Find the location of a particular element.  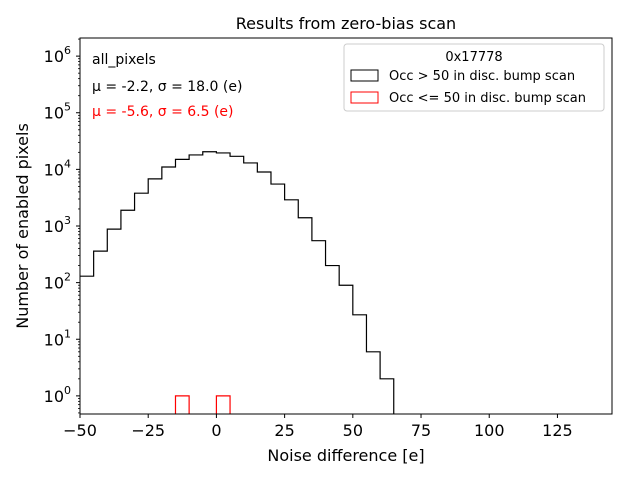

legend-swatch-low-occ is located at coordinates (364, 97).